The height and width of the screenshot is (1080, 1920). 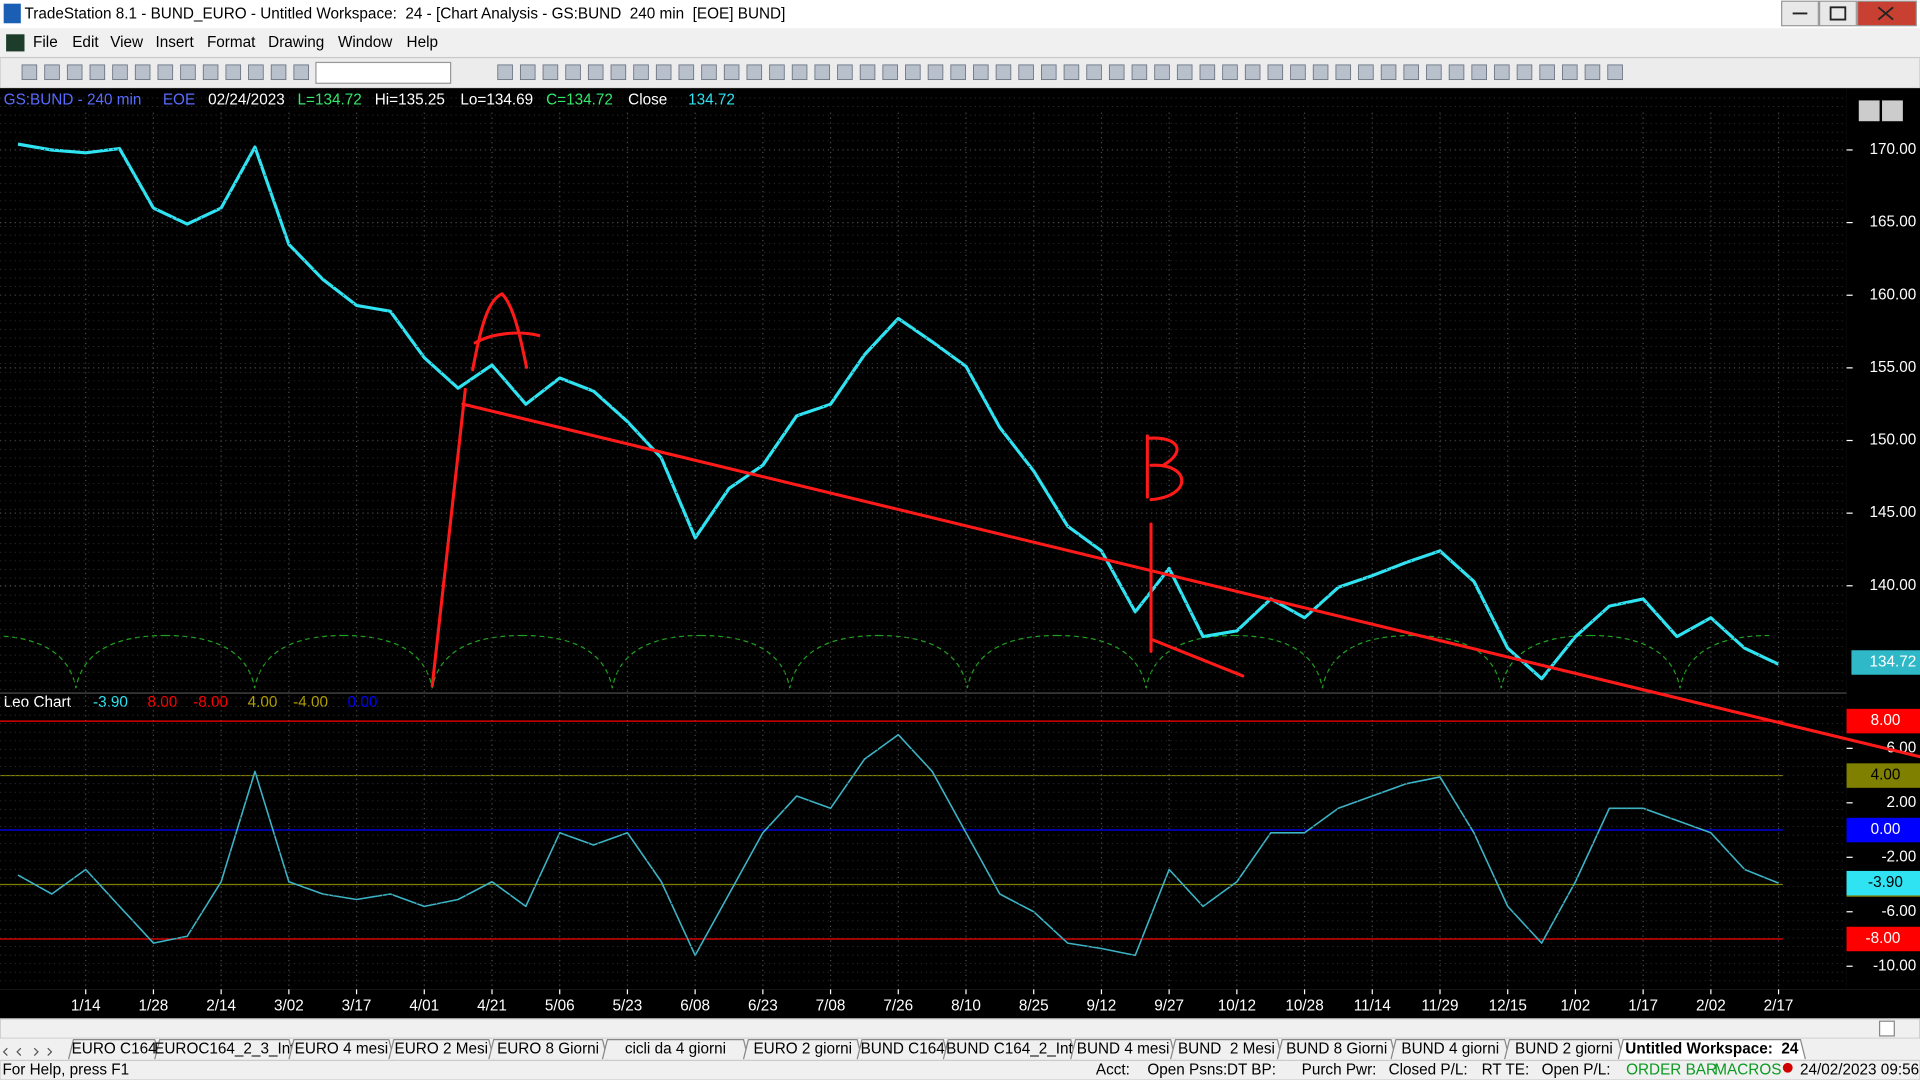 What do you see at coordinates (383, 72) in the screenshot?
I see `toolbar-dropdown` at bounding box center [383, 72].